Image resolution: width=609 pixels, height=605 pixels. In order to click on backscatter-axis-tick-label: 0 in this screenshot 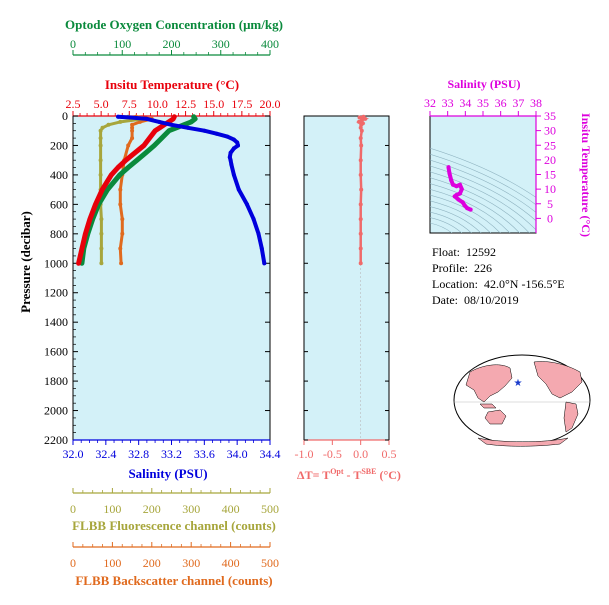, I will do `click(73, 563)`.